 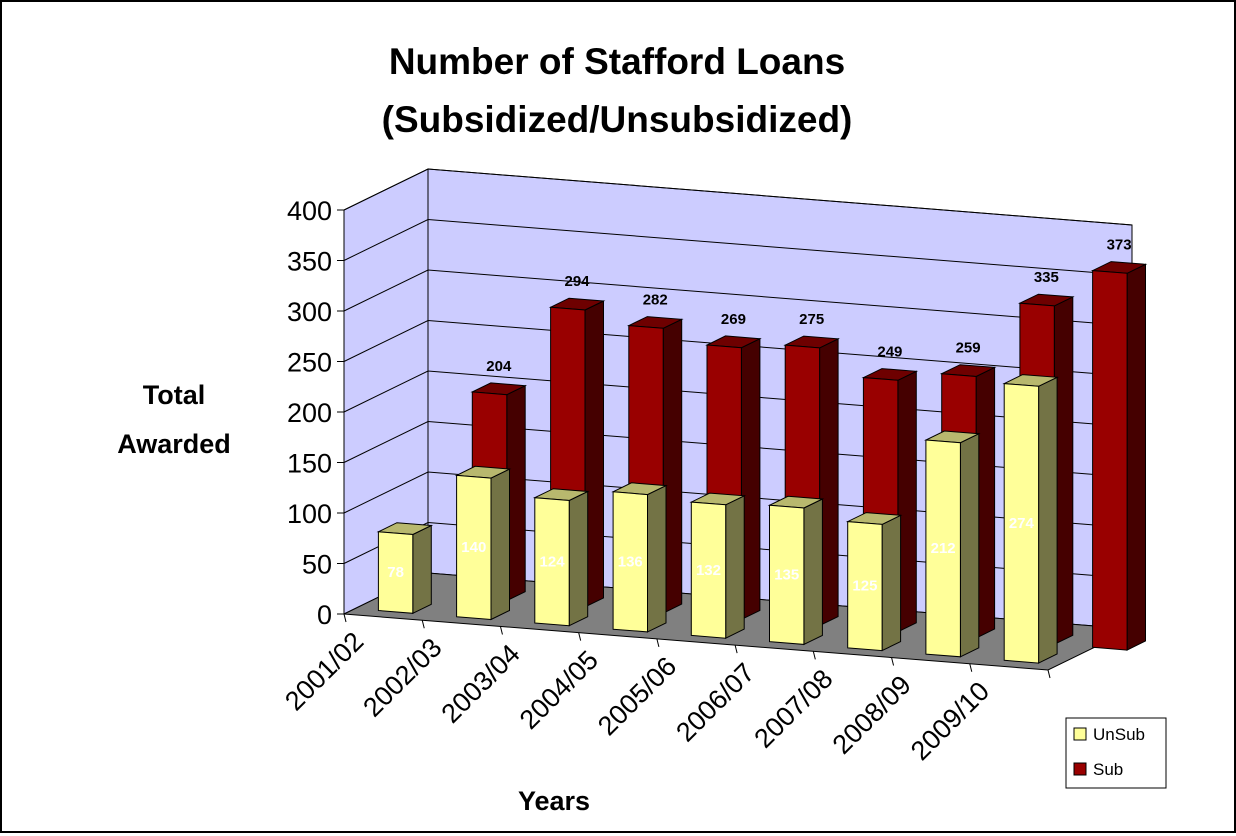 I want to click on chart-title-line1: Number of Stafford Loans, so click(x=617, y=61).